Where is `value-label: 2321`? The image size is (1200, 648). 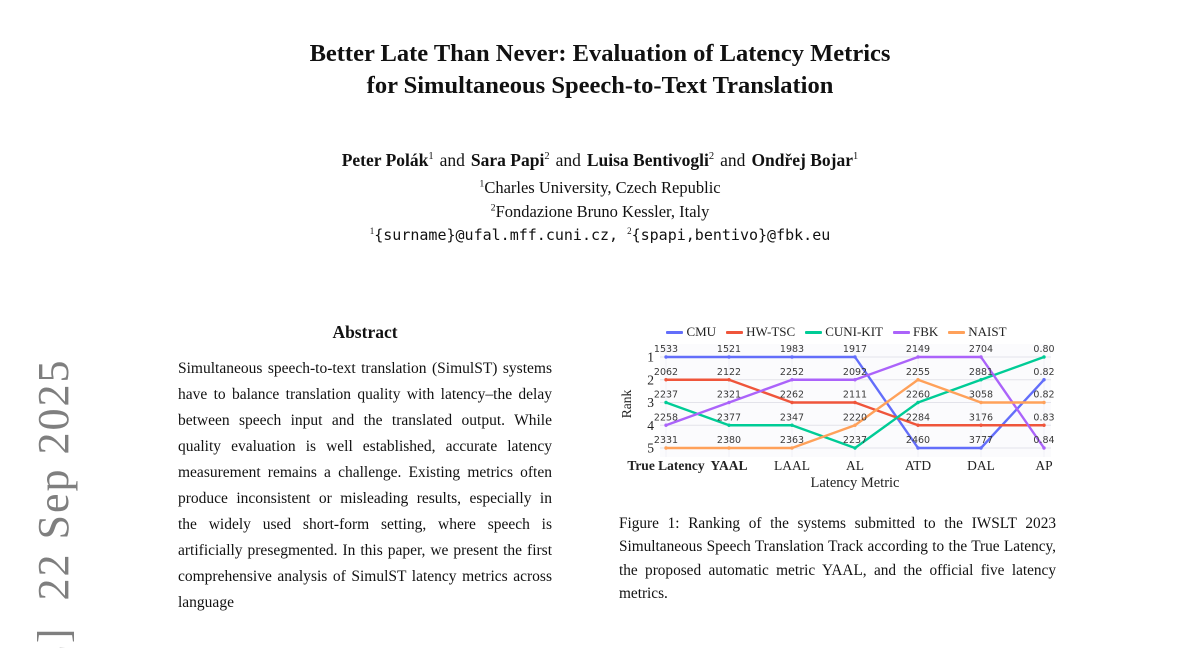
value-label: 2321 is located at coordinates (729, 395).